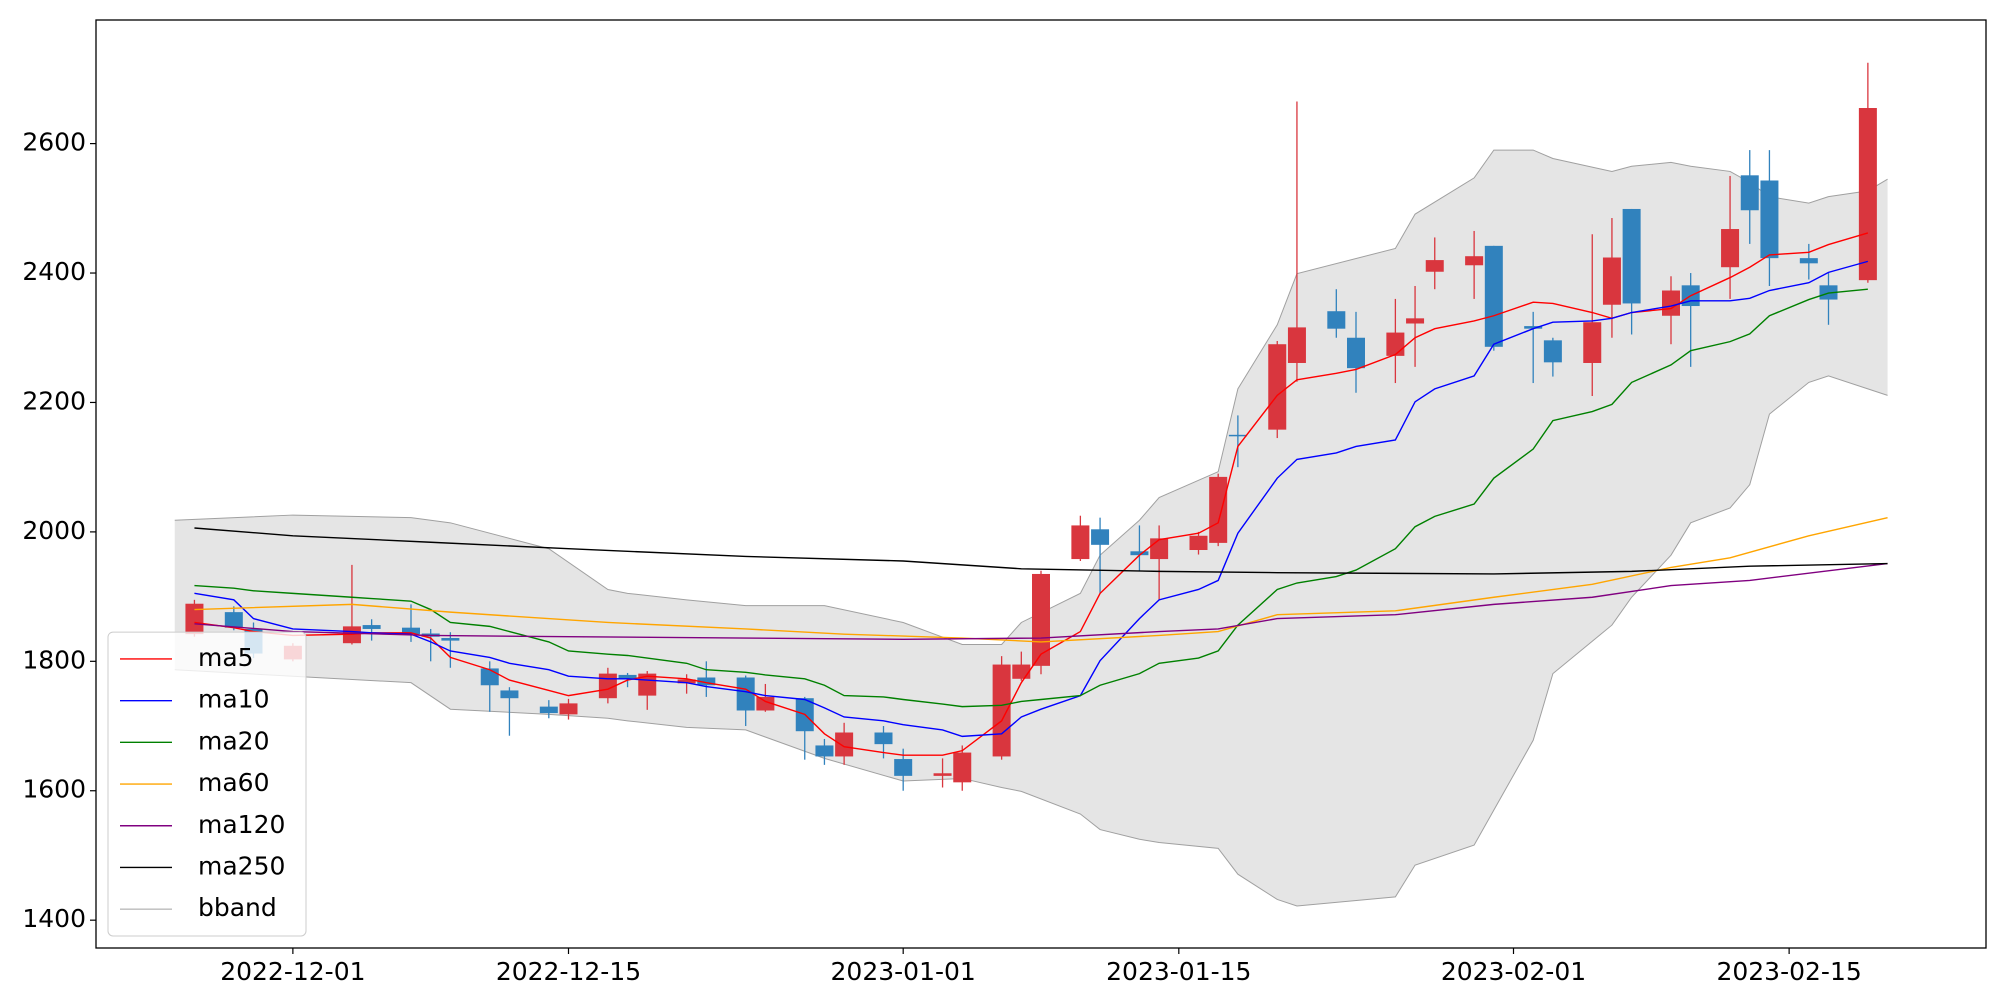  Describe the element at coordinates (54, 142) in the screenshot. I see `y-tick-label: 2600` at that location.